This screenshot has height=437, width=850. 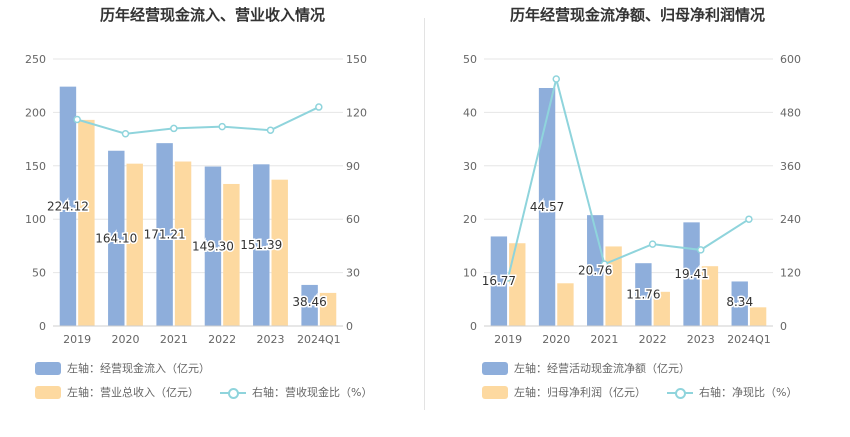 What do you see at coordinates (470, 273) in the screenshot?
I see `y-left-tick-label: 10` at bounding box center [470, 273].